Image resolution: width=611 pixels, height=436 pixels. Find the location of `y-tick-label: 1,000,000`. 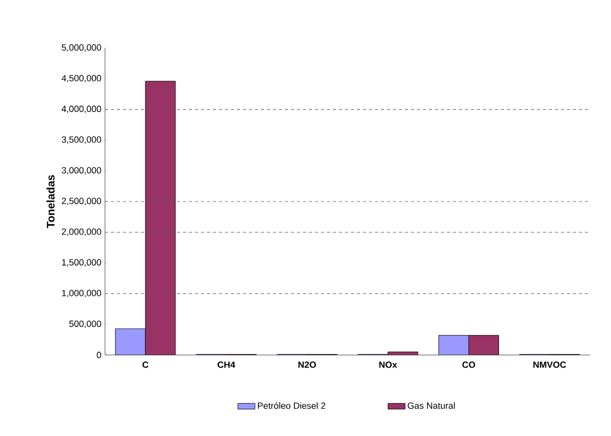

y-tick-label: 1,000,000 is located at coordinates (82, 294).